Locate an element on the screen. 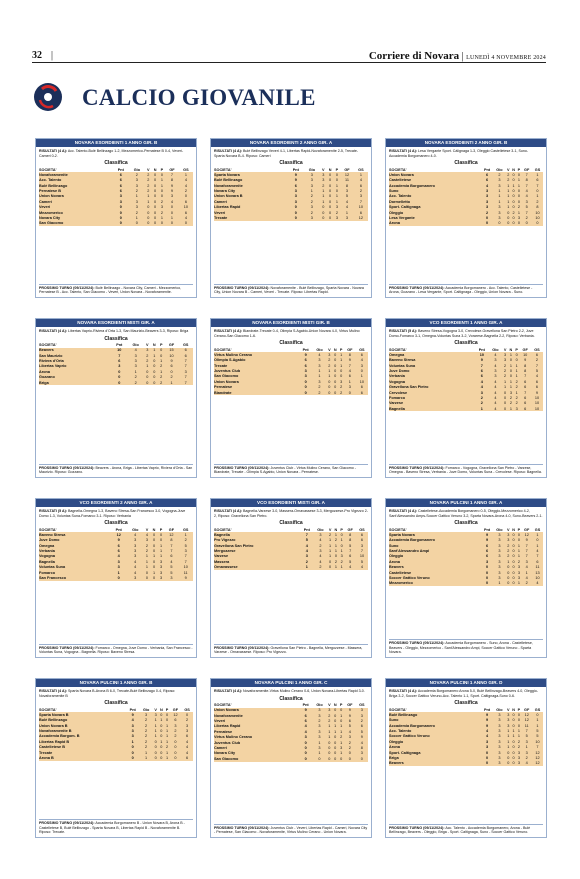 Image resolution: width=580 pixels, height=879 pixels. team-name: Sparta Novara is located at coordinates (435, 535).